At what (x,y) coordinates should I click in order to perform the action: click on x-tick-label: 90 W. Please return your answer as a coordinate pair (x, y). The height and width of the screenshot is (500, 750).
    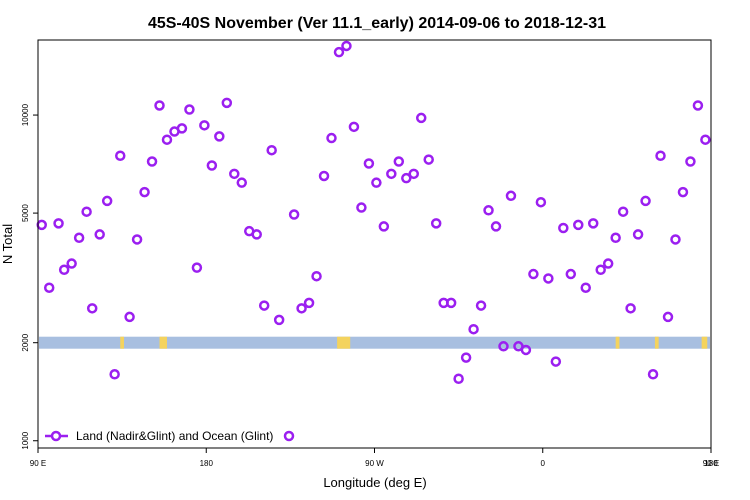
    Looking at the image, I should click on (374, 463).